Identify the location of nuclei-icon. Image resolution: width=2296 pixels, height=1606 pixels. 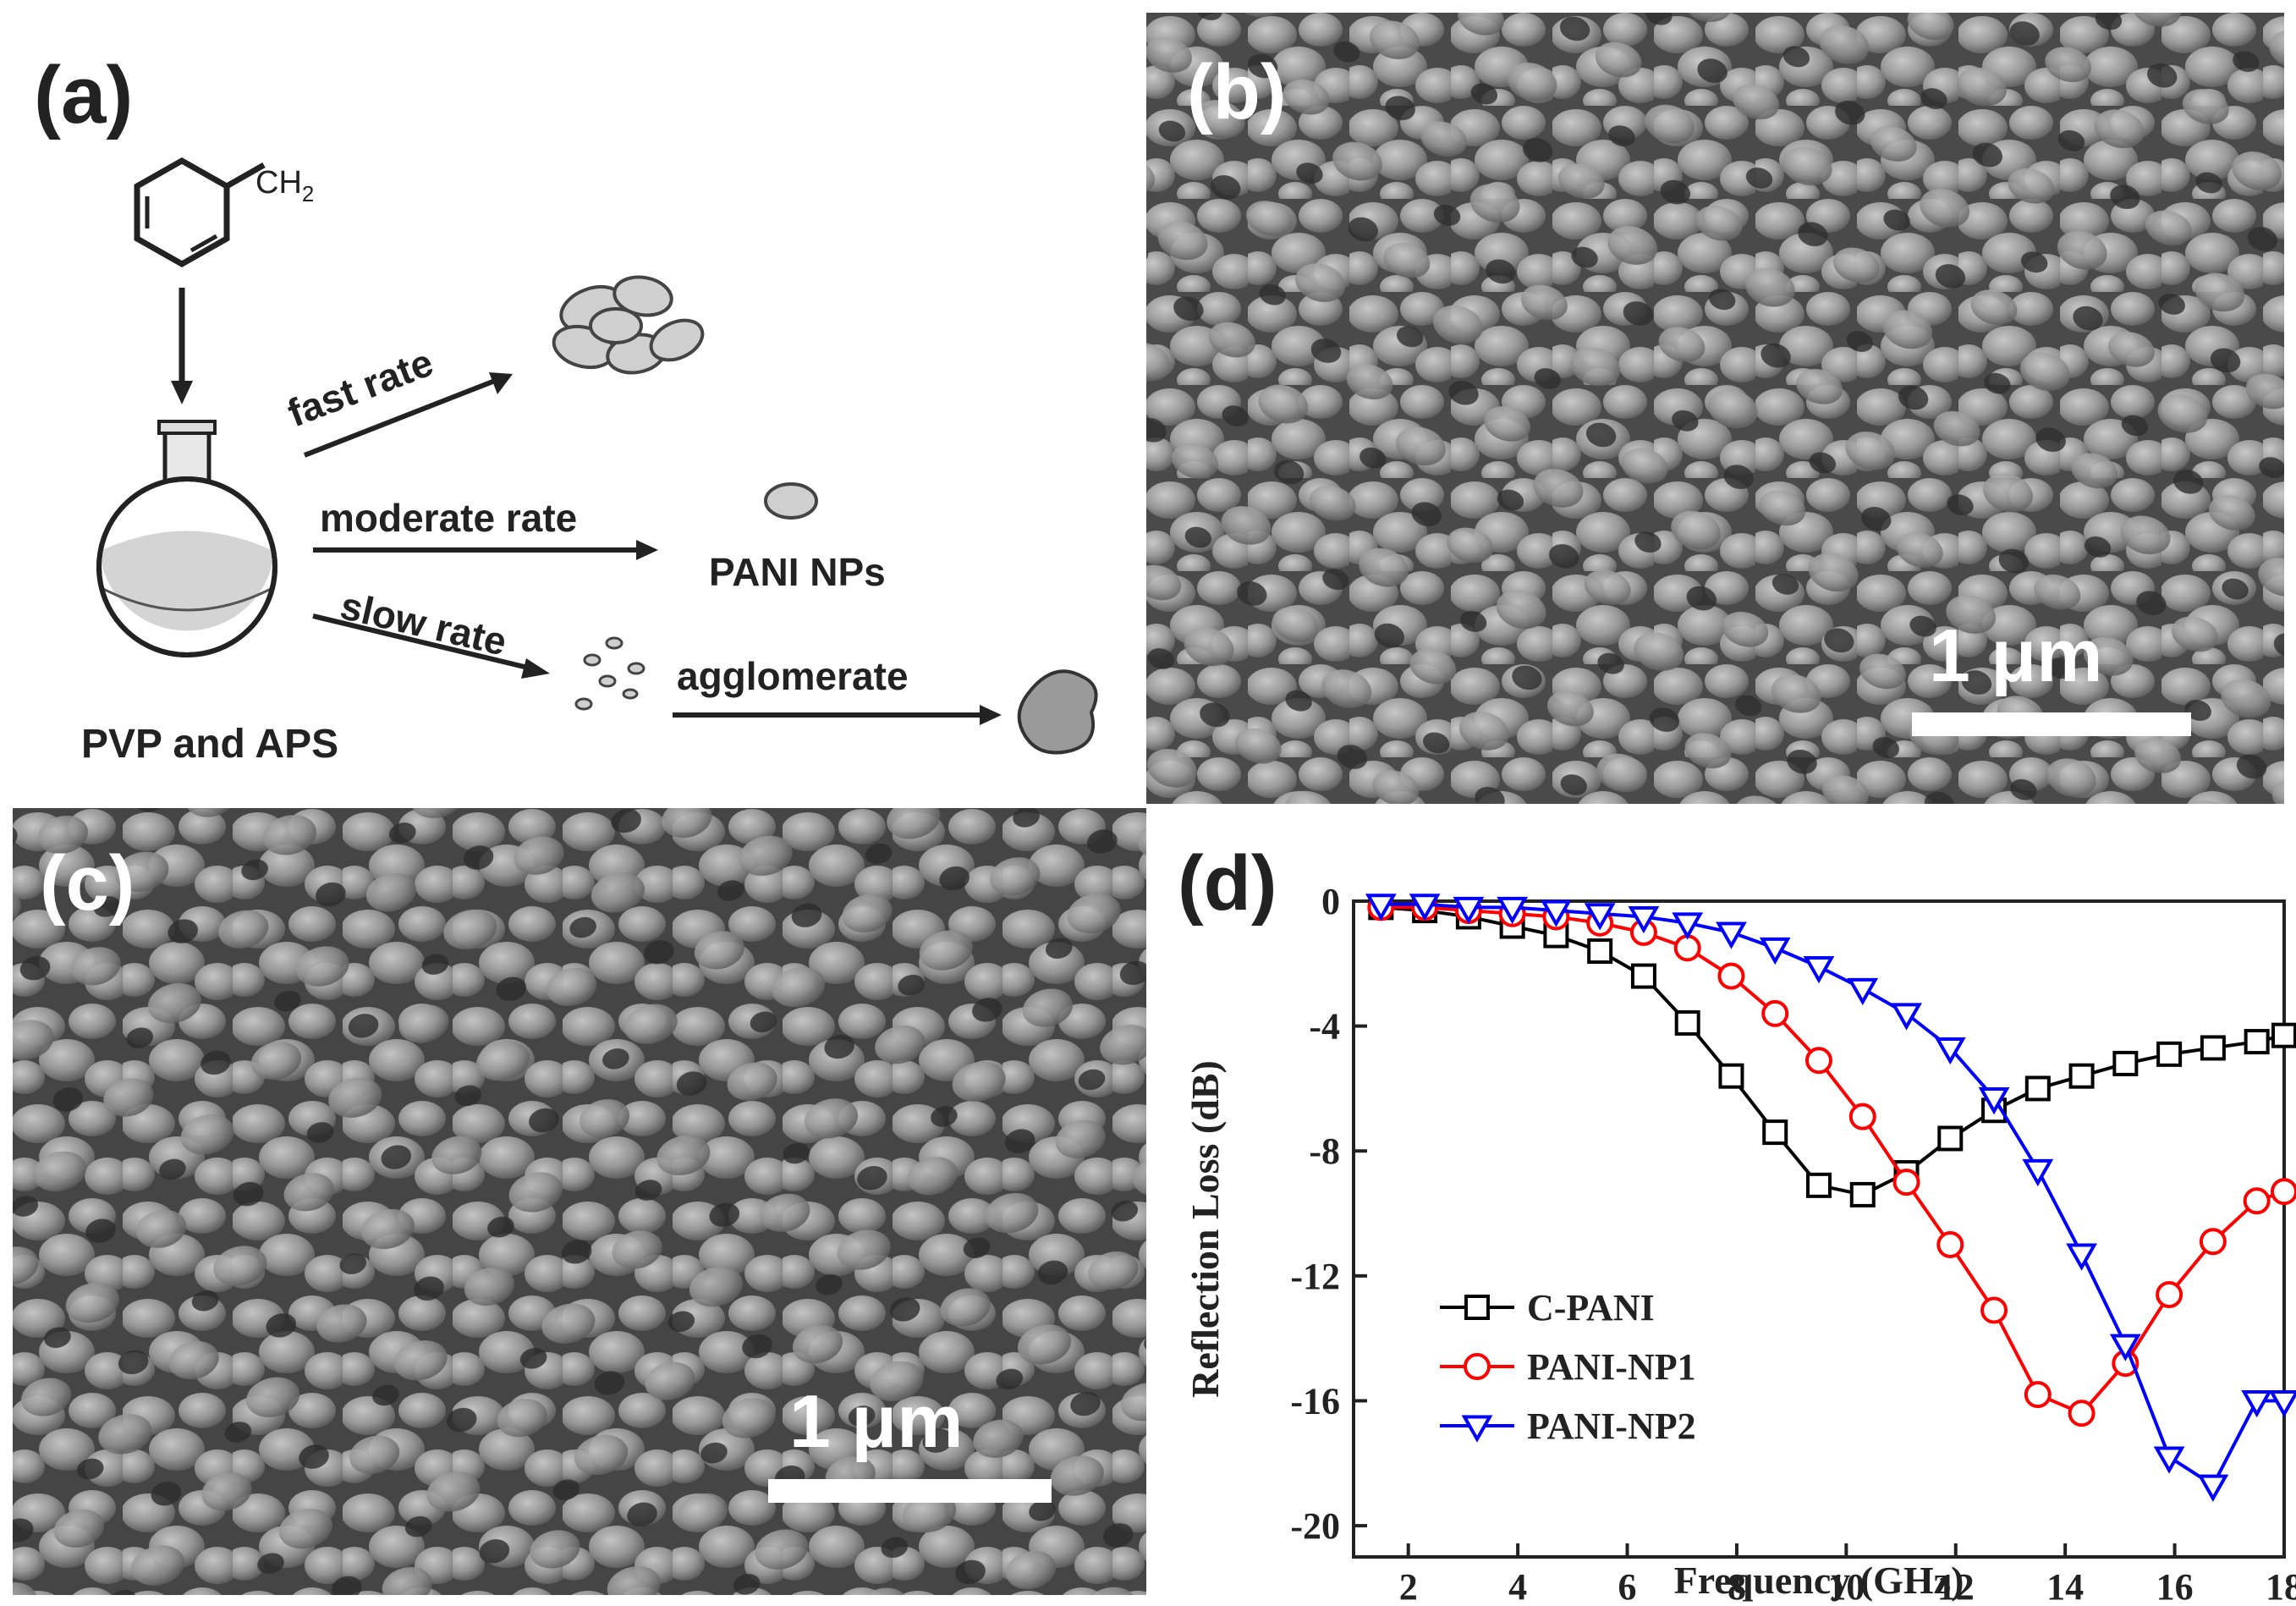
(609, 673).